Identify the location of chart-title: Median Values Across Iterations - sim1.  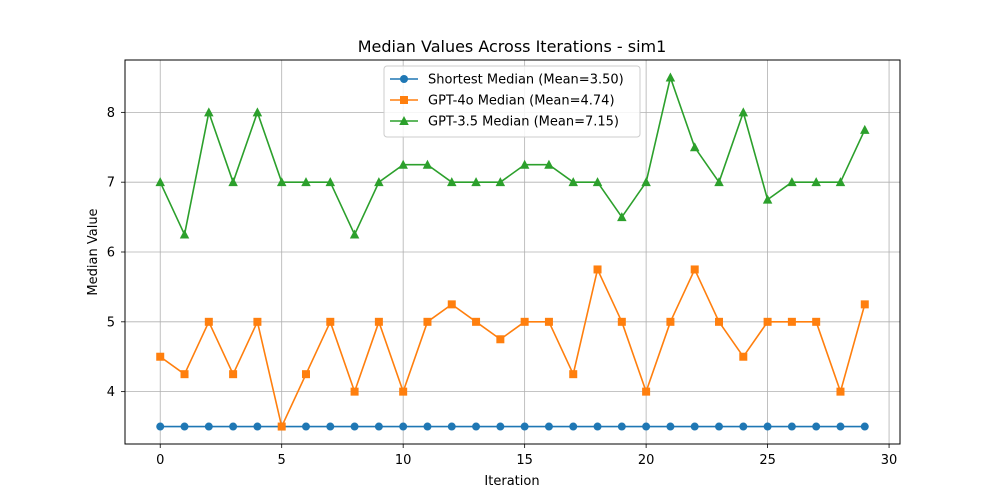
(512, 46).